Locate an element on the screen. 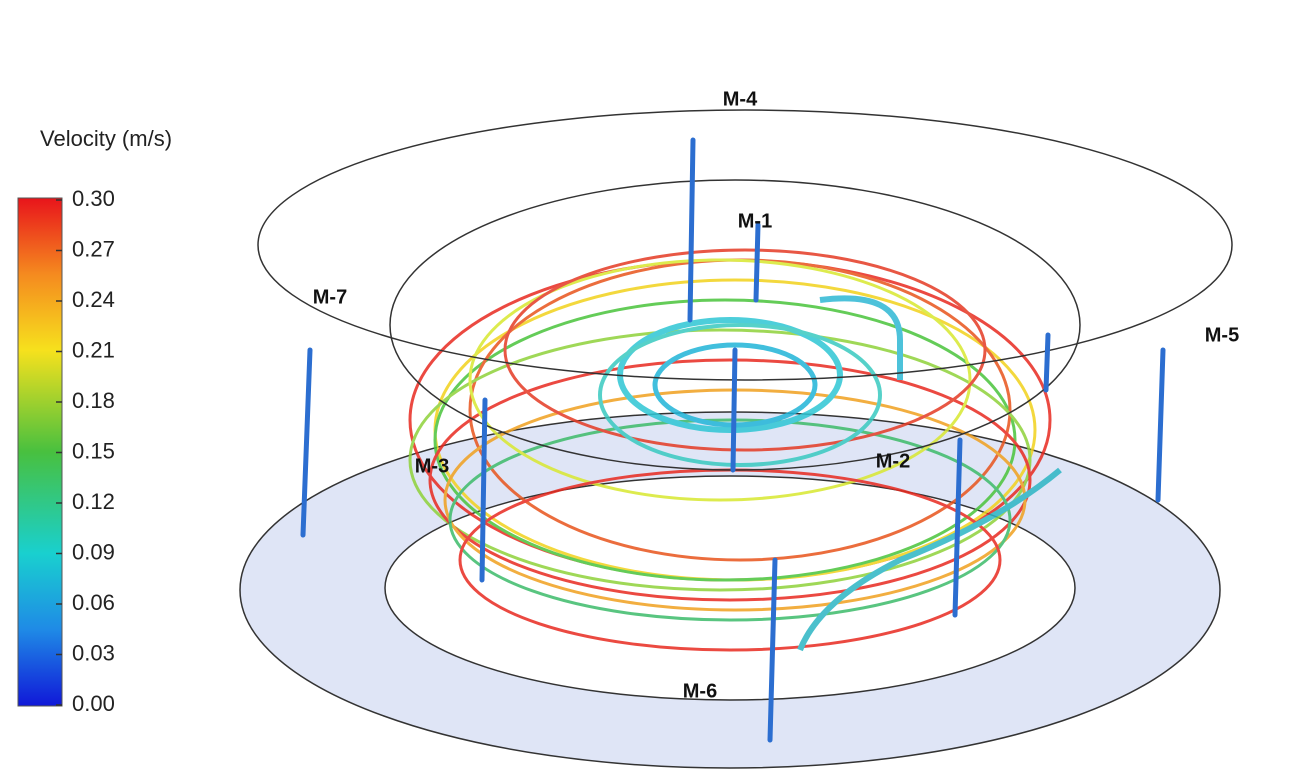 The image size is (1300, 776). probe-label: M-7 is located at coordinates (330, 297).